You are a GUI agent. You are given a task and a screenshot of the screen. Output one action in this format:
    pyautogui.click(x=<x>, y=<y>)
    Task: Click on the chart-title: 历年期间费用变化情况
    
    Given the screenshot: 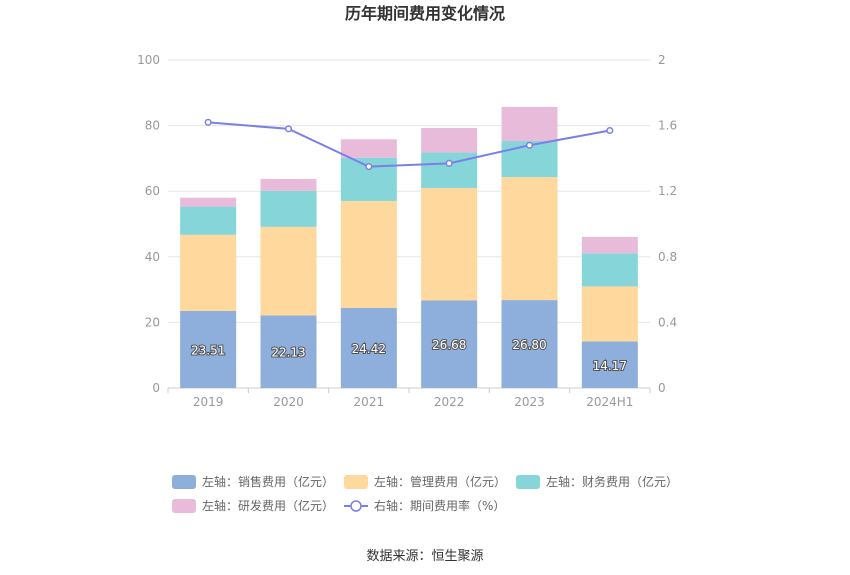 What is the action you would take?
    pyautogui.click(x=425, y=13)
    